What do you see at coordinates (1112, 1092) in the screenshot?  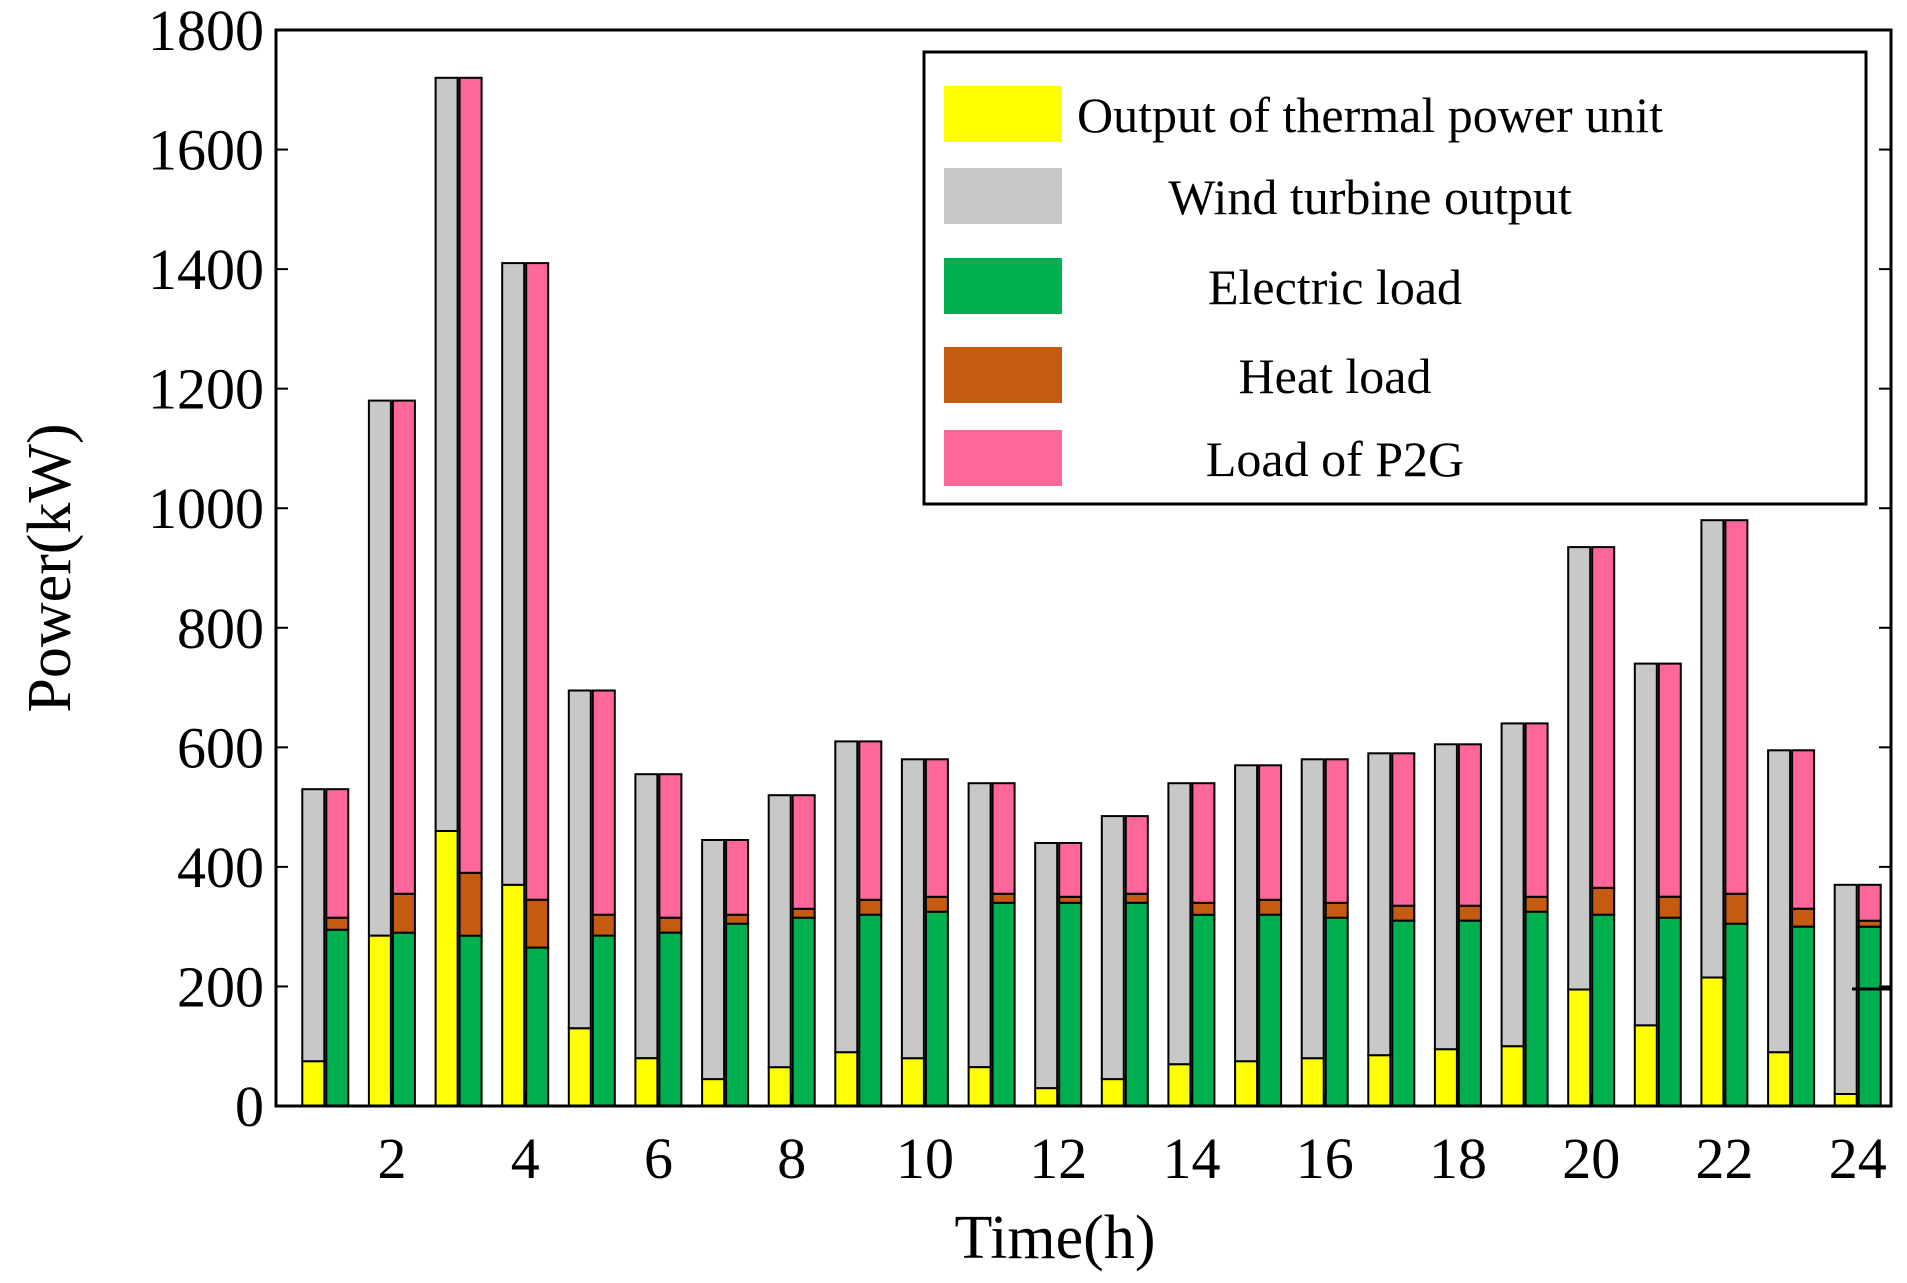 I see `bar-output-of-thermal-power-unit-h13` at bounding box center [1112, 1092].